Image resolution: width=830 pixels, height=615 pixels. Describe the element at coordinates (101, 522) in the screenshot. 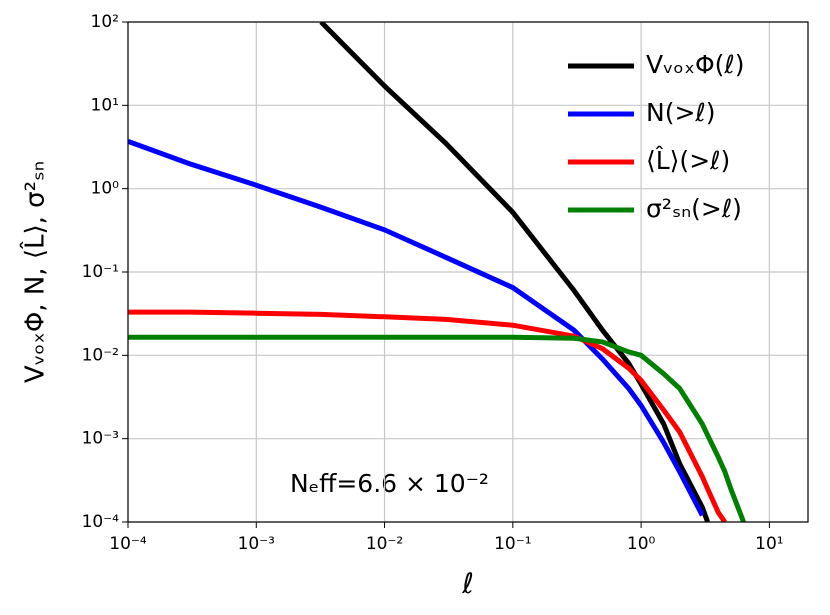

I see `y-tick-label: 10⁻⁴` at that location.